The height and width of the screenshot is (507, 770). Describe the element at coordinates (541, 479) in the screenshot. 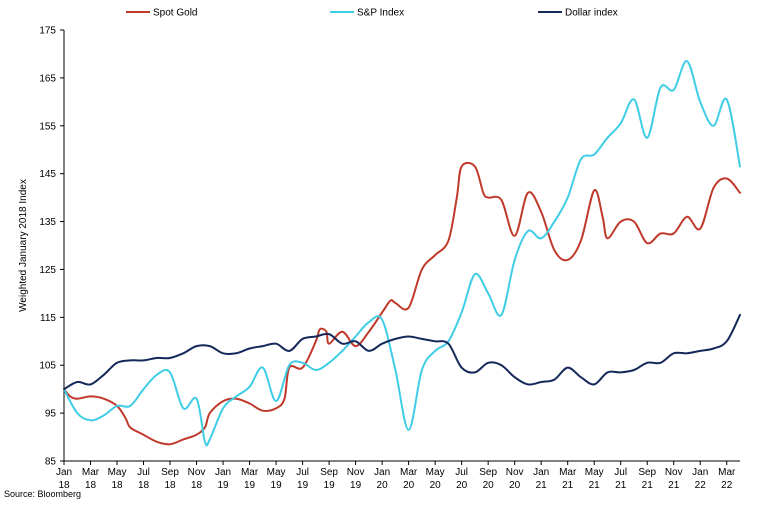

I see `x-tick-label: Jan 21` at that location.